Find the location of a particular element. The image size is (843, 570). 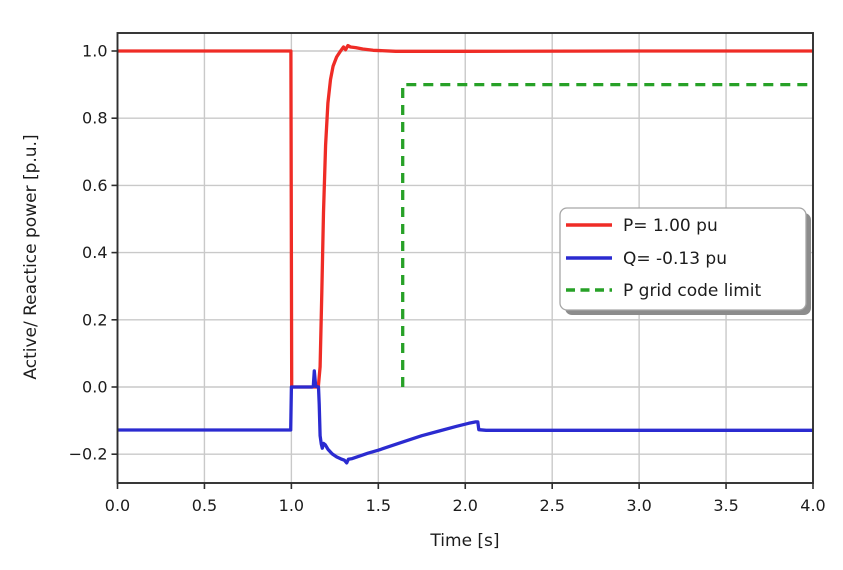

y-axis-ticks: 1.0 0.8 0.6 0.4 0.2 0.0 −0.2 is located at coordinates (93, 253).